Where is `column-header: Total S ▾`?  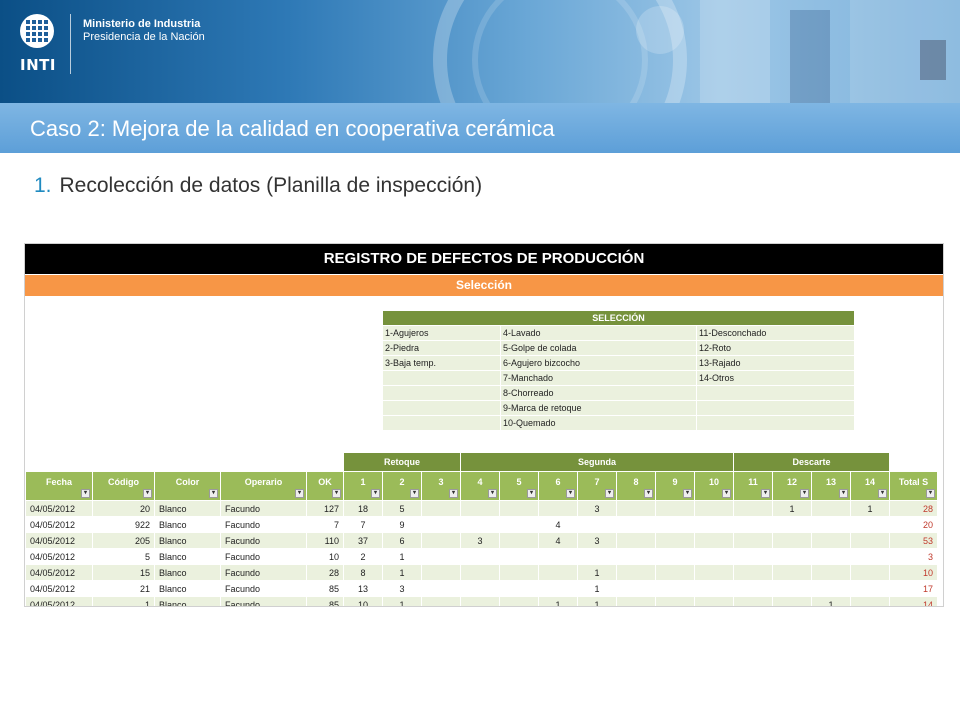 column-header: Total S ▾ is located at coordinates (913, 486).